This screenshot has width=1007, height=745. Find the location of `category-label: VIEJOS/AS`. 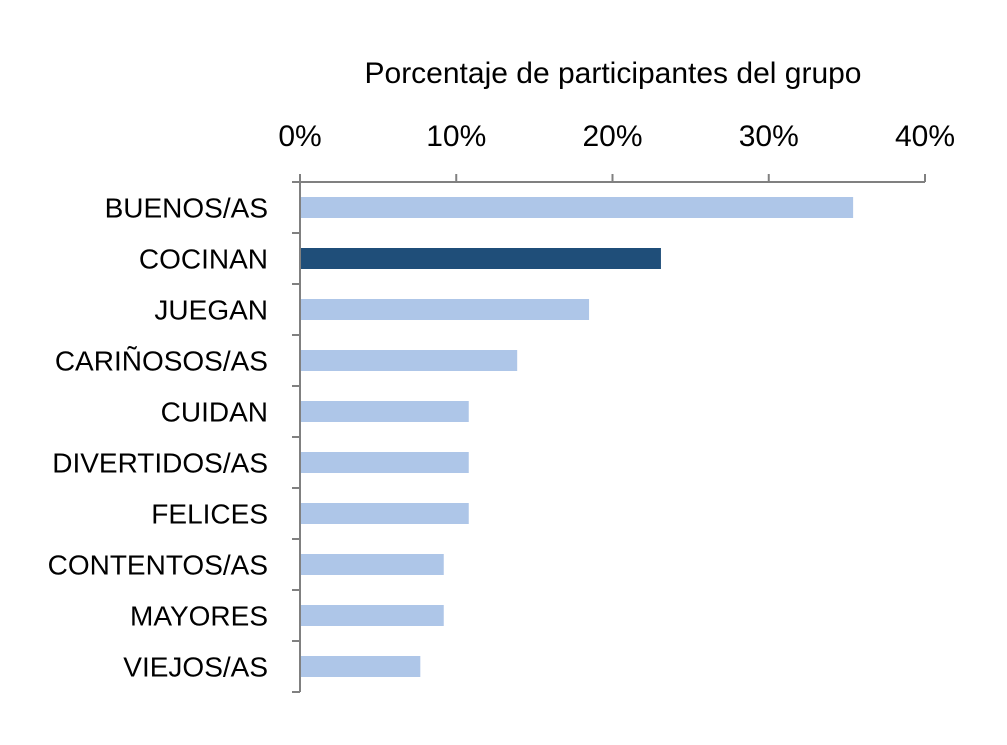

category-label: VIEJOS/AS is located at coordinates (195, 667).